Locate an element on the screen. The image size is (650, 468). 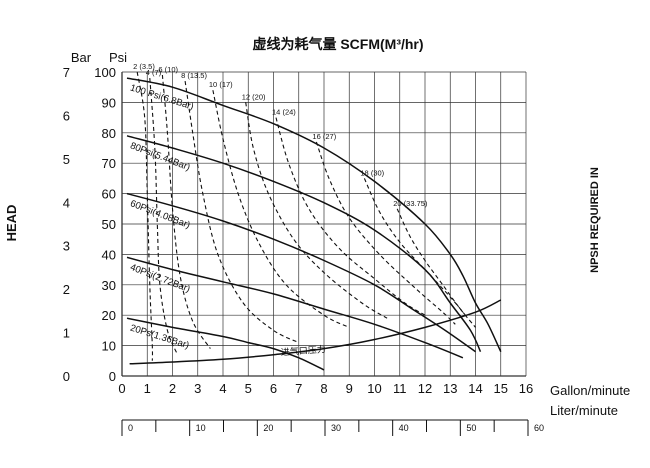
psi-tick-labels: 0 10 20 30 40 50 60 70 80 90 100 is located at coordinates (105, 224).